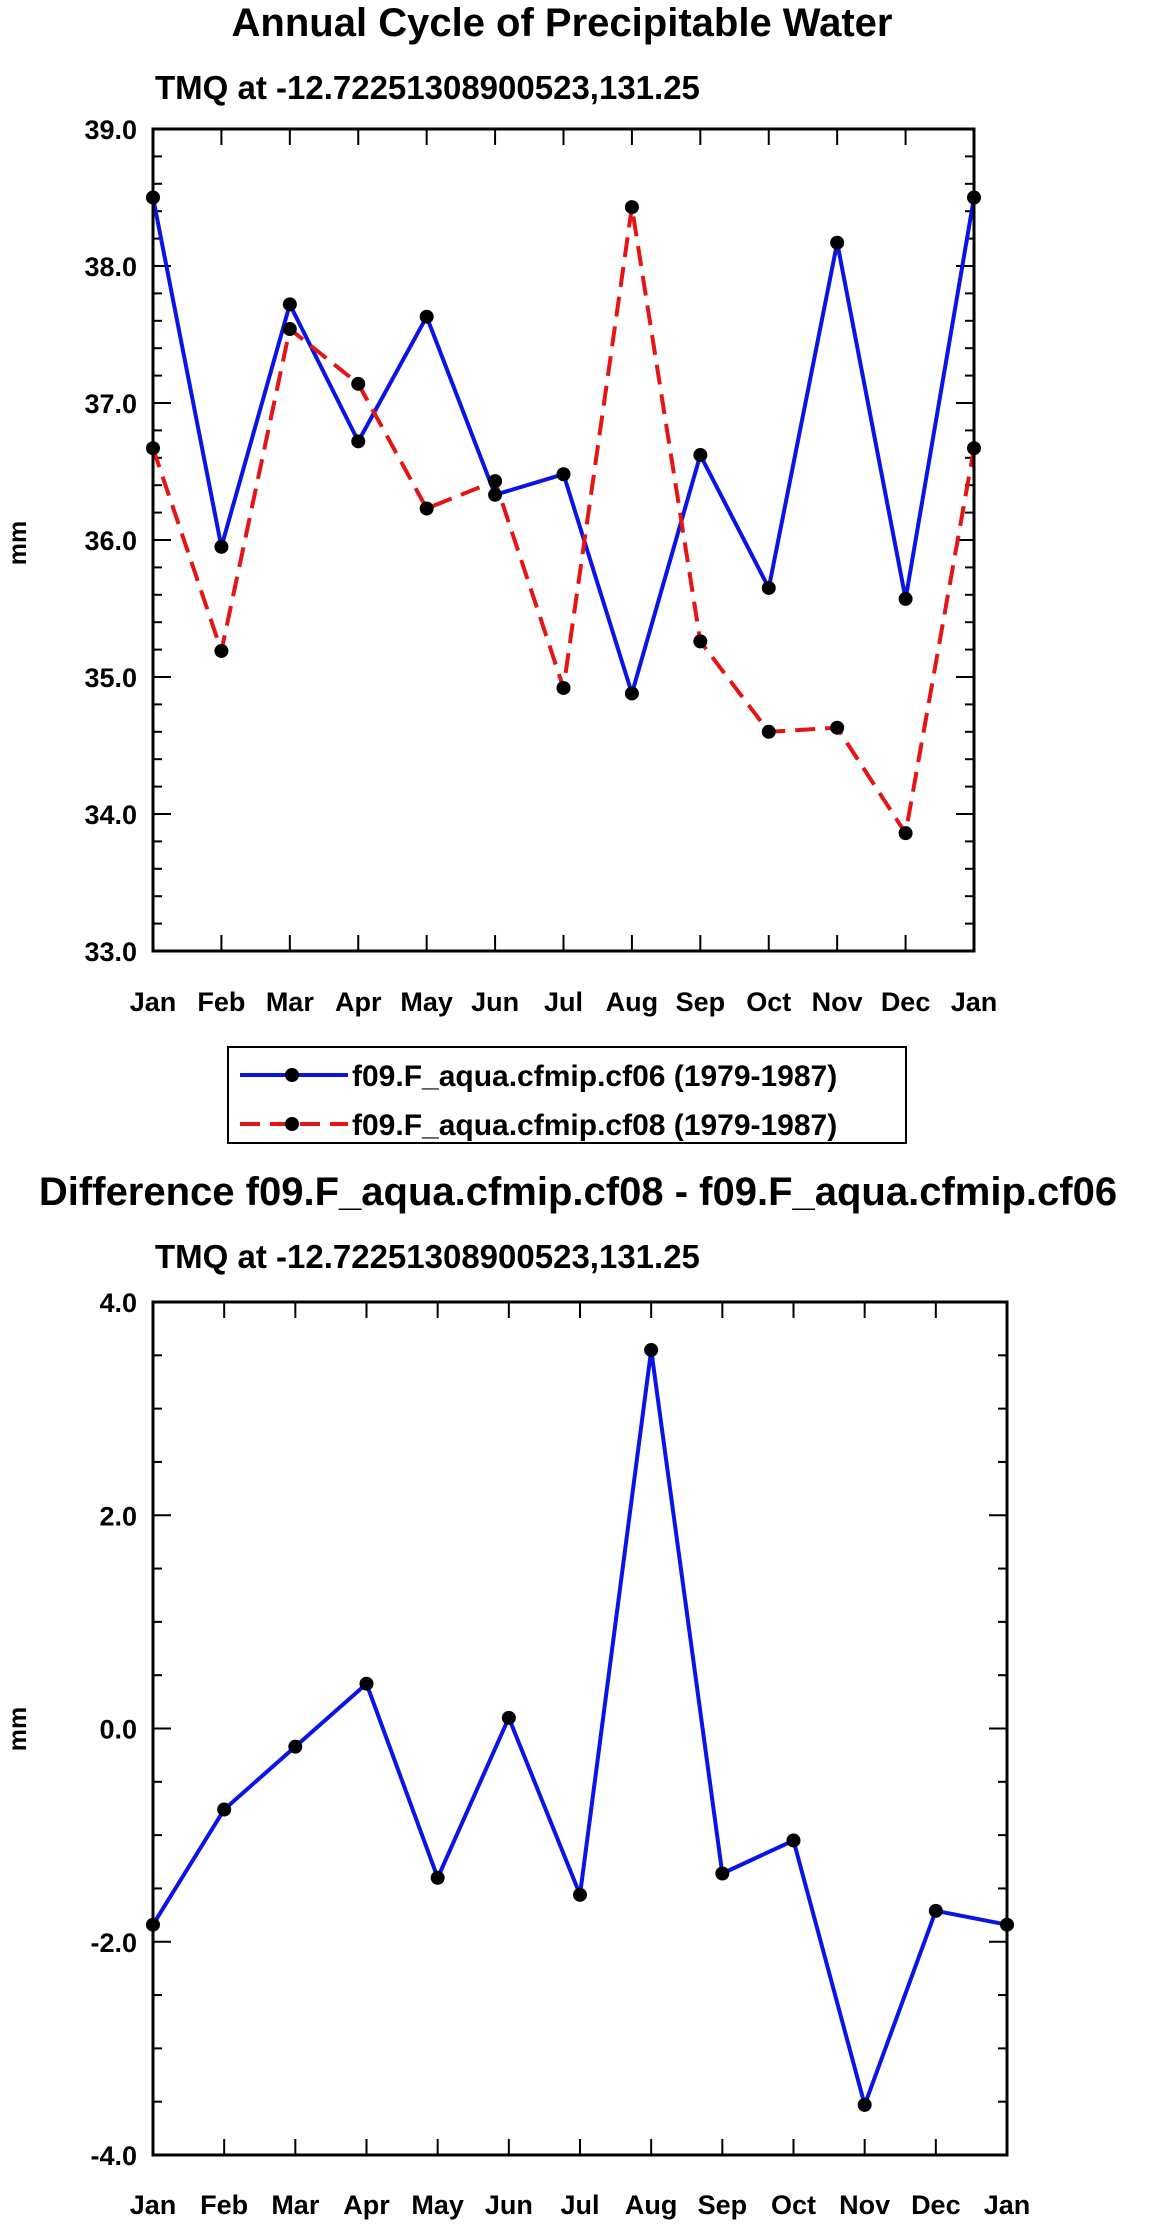 The image size is (1161, 2233). I want to click on y-tick-label: 34.0, so click(110, 815).